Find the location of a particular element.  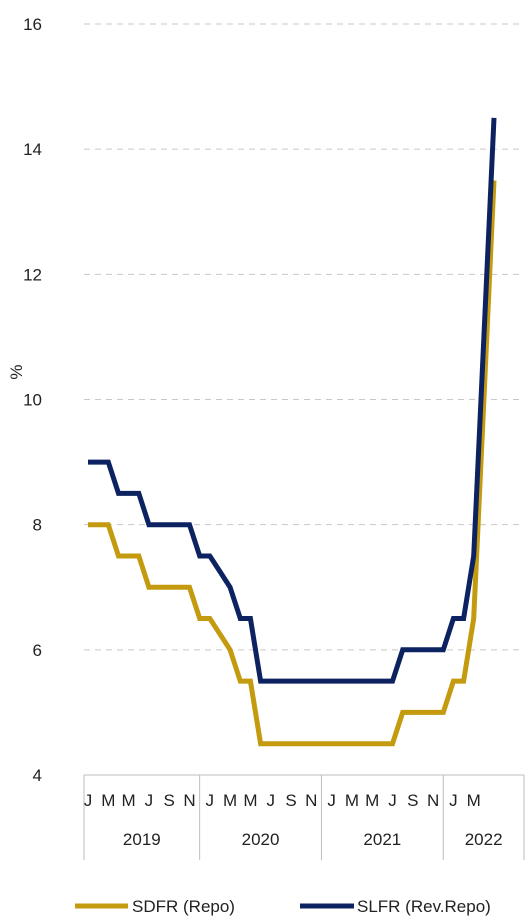

legend-label: SDFR (Repo) is located at coordinates (183, 906).